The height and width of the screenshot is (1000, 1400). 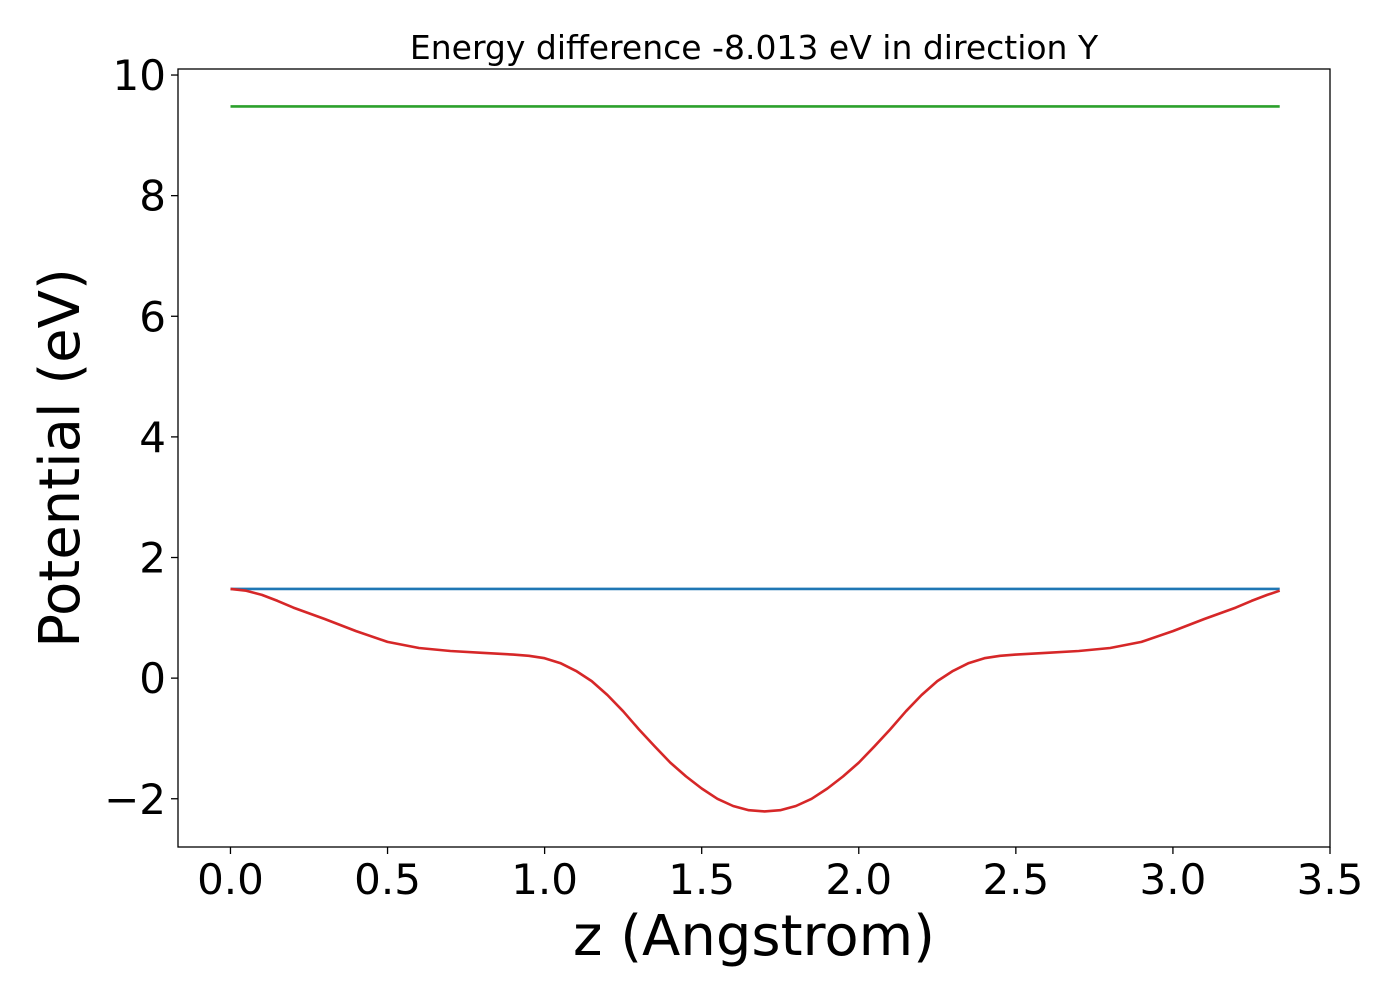 What do you see at coordinates (152, 196) in the screenshot?
I see `y-tick-label: 8` at bounding box center [152, 196].